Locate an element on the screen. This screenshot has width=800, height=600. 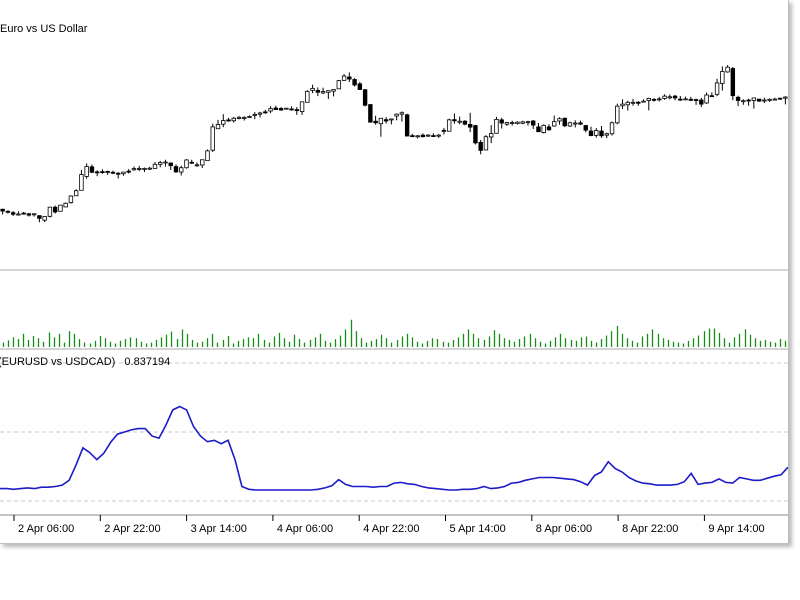
indicator-name: (EURUSD vs USDCAD) is located at coordinates (57, 362).